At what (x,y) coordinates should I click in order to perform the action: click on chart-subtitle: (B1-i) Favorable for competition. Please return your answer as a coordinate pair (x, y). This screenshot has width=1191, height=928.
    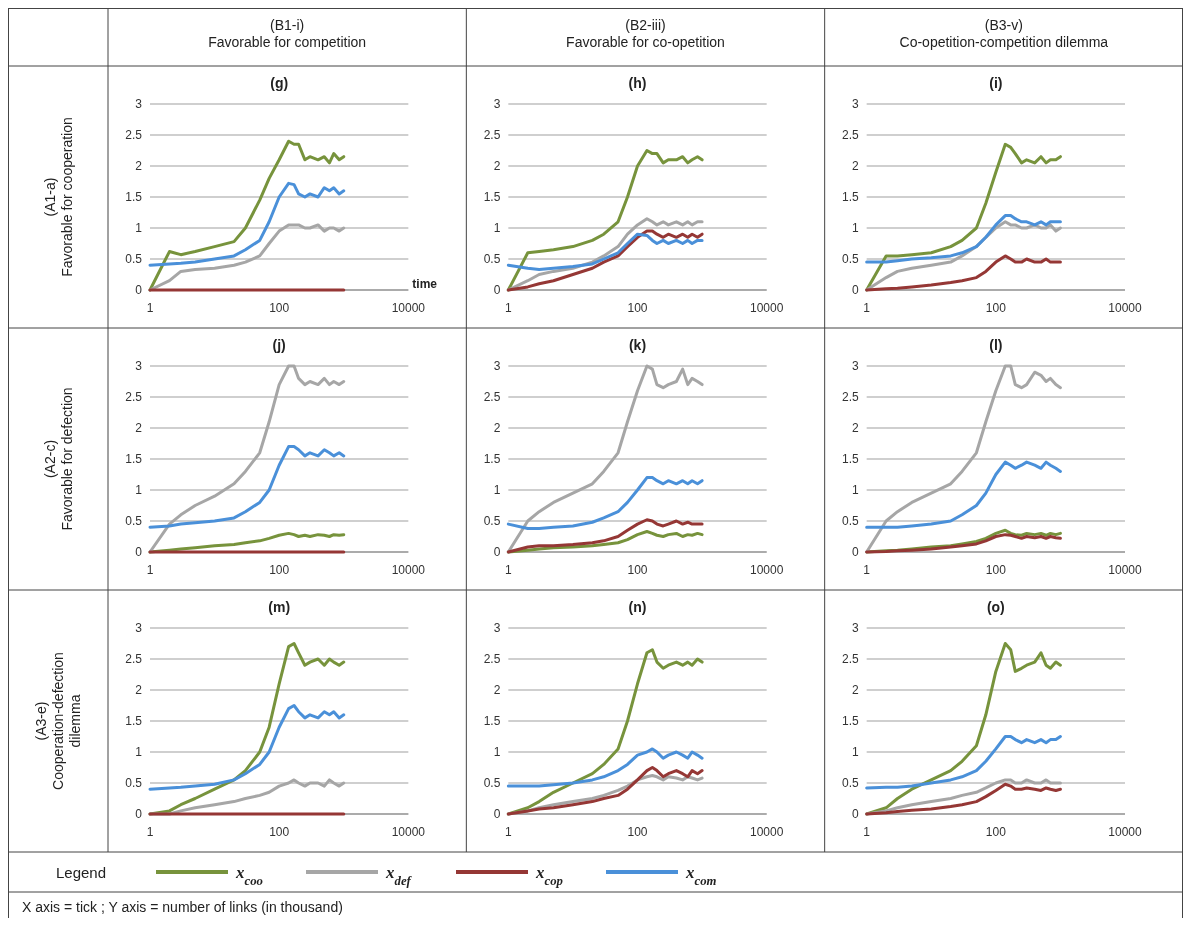
    Looking at the image, I should click on (287, 33).